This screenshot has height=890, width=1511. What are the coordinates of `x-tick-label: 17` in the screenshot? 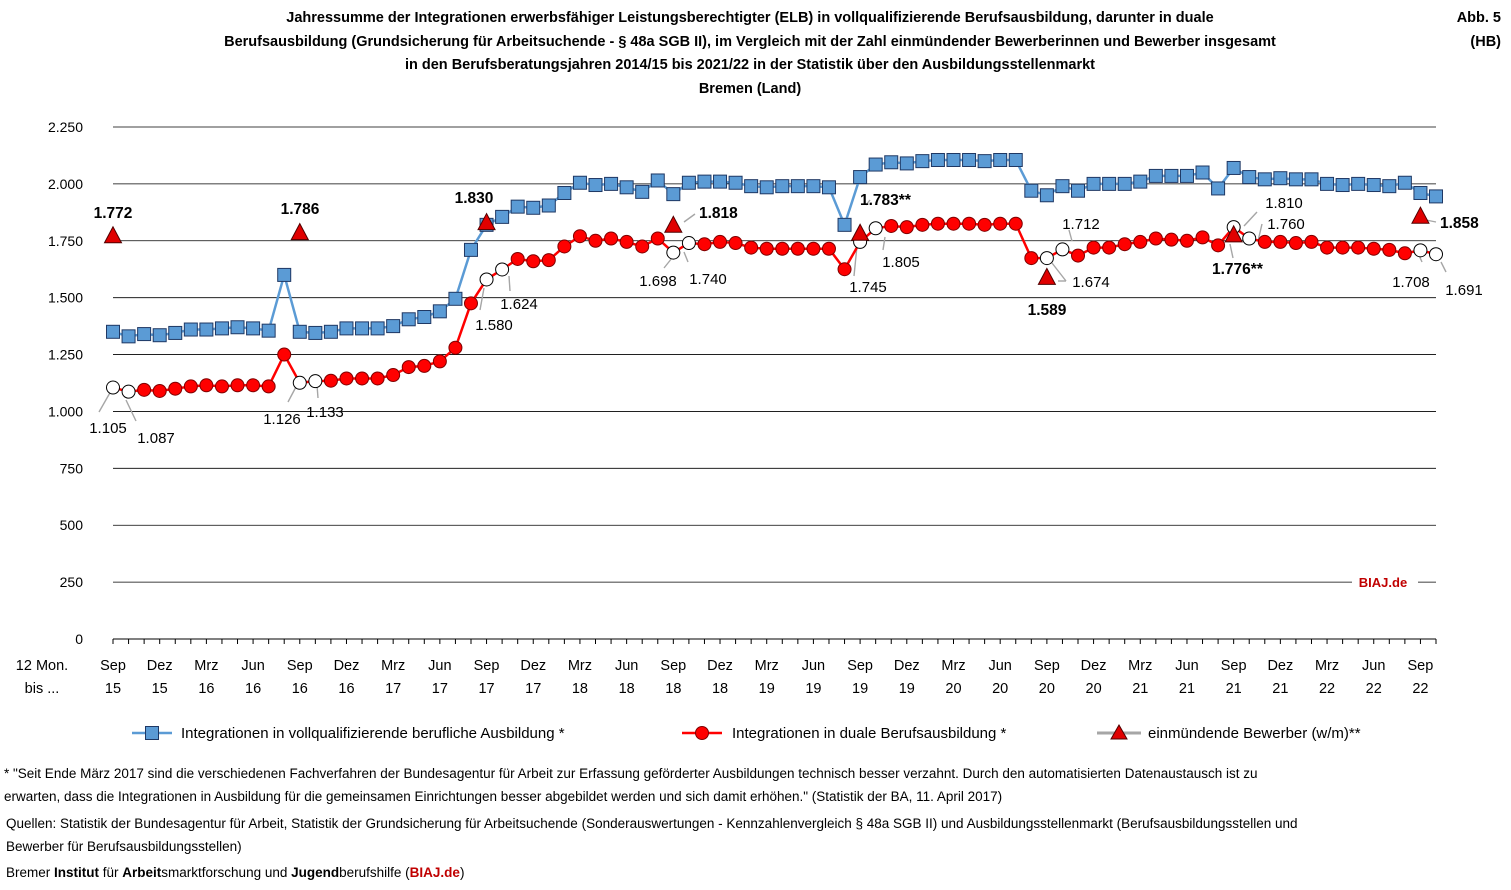 It's located at (533, 689).